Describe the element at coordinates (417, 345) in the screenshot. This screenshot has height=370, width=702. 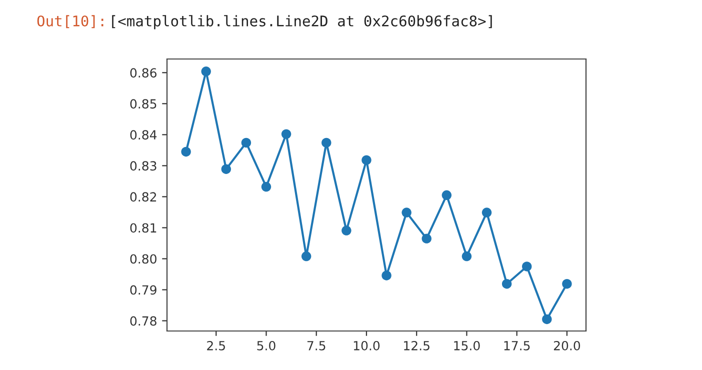
I see `x-tick-label: 12.5` at that location.